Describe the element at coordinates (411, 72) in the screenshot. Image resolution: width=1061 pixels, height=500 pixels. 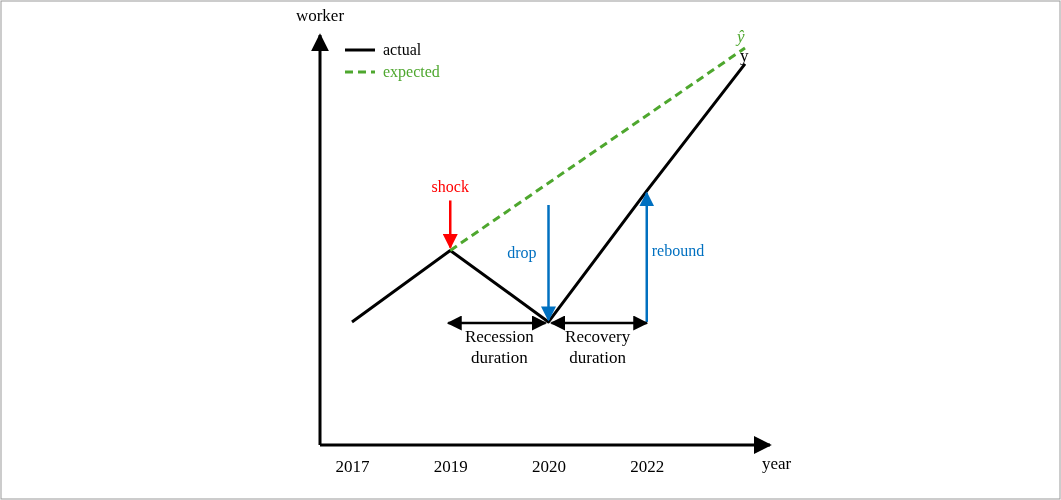
I see `legend-label: expected` at that location.